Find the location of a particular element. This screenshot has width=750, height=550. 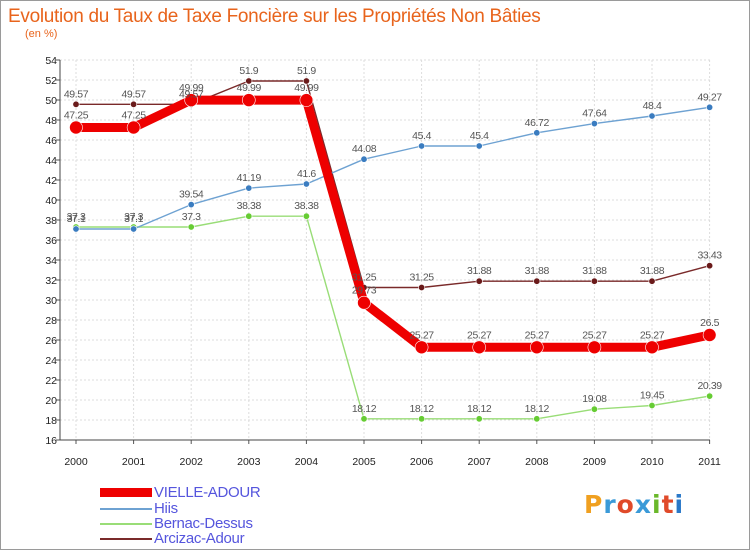

data-label: 47.64 is located at coordinates (594, 114).